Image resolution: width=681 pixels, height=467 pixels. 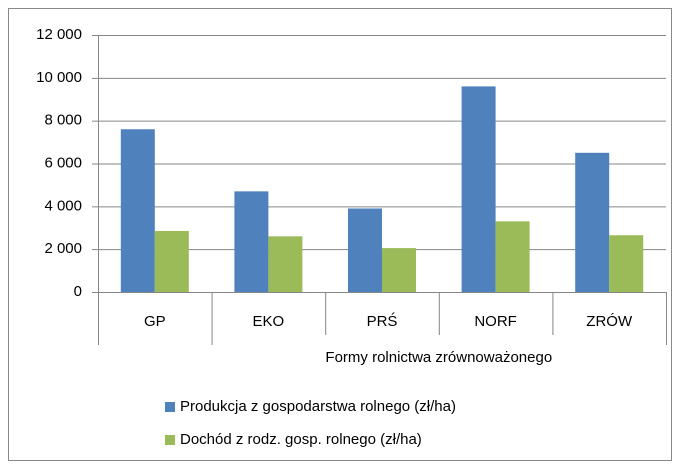 I want to click on y-tick-label: 0, so click(x=78, y=291).